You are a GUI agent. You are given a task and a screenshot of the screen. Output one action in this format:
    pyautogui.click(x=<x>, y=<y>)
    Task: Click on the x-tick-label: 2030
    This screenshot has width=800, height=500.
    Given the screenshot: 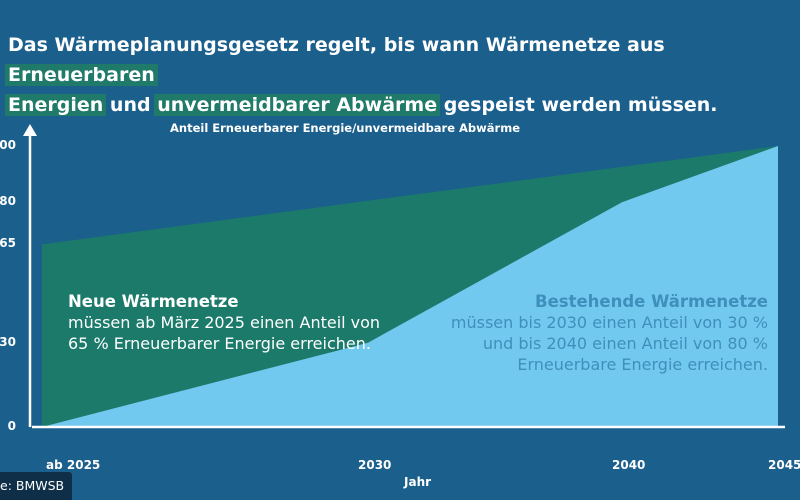 What is the action you would take?
    pyautogui.click(x=375, y=465)
    